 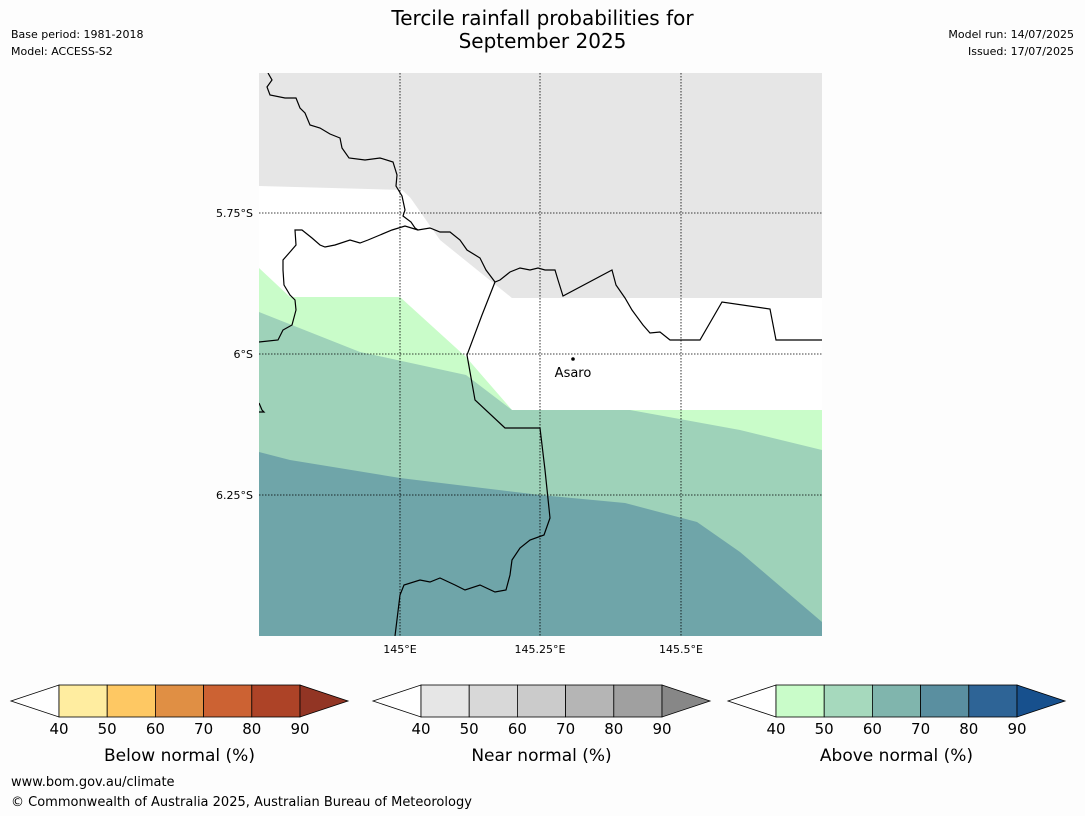 I want to click on near-normal-below-40-triangle, so click(x=396, y=701).